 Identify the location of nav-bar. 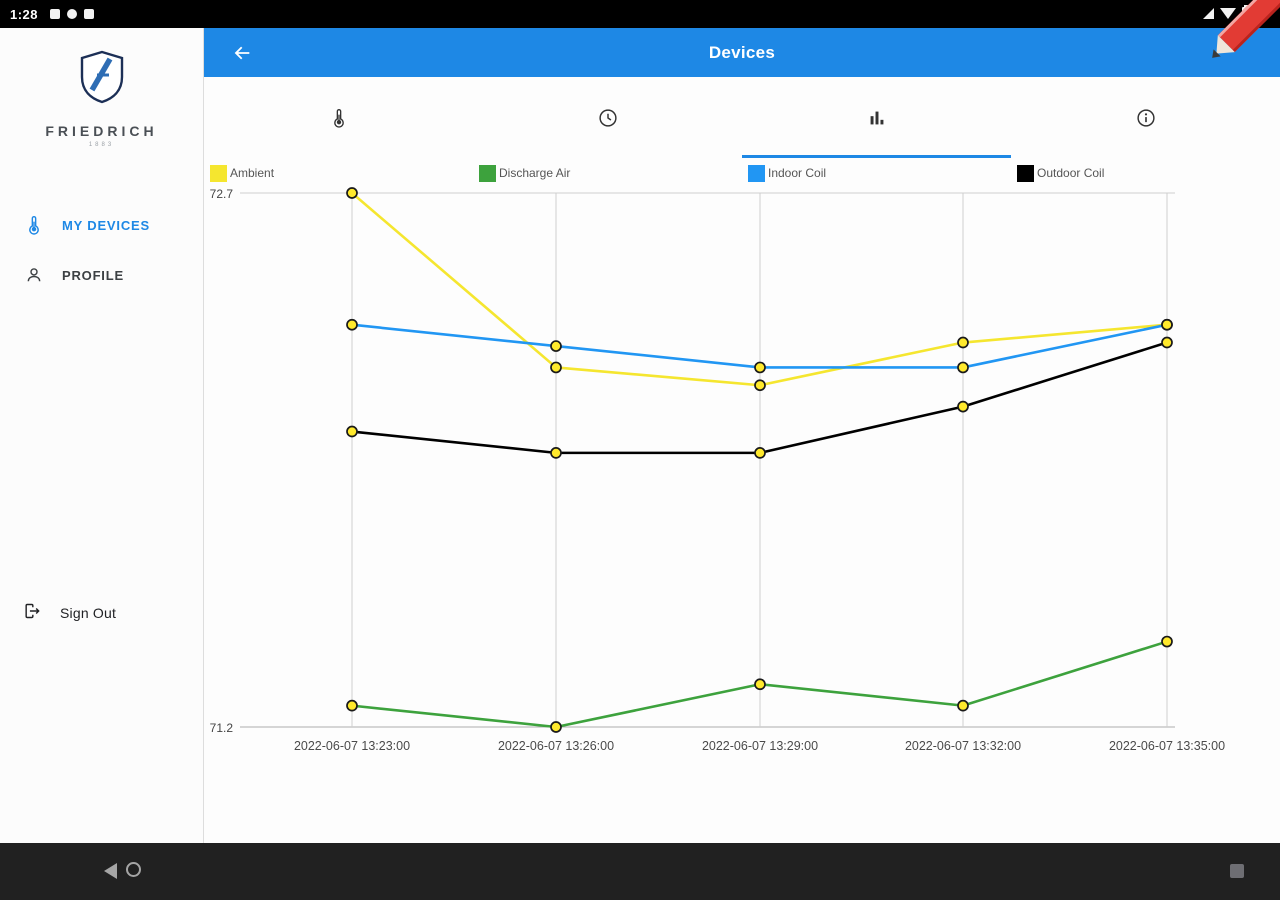
(640, 871).